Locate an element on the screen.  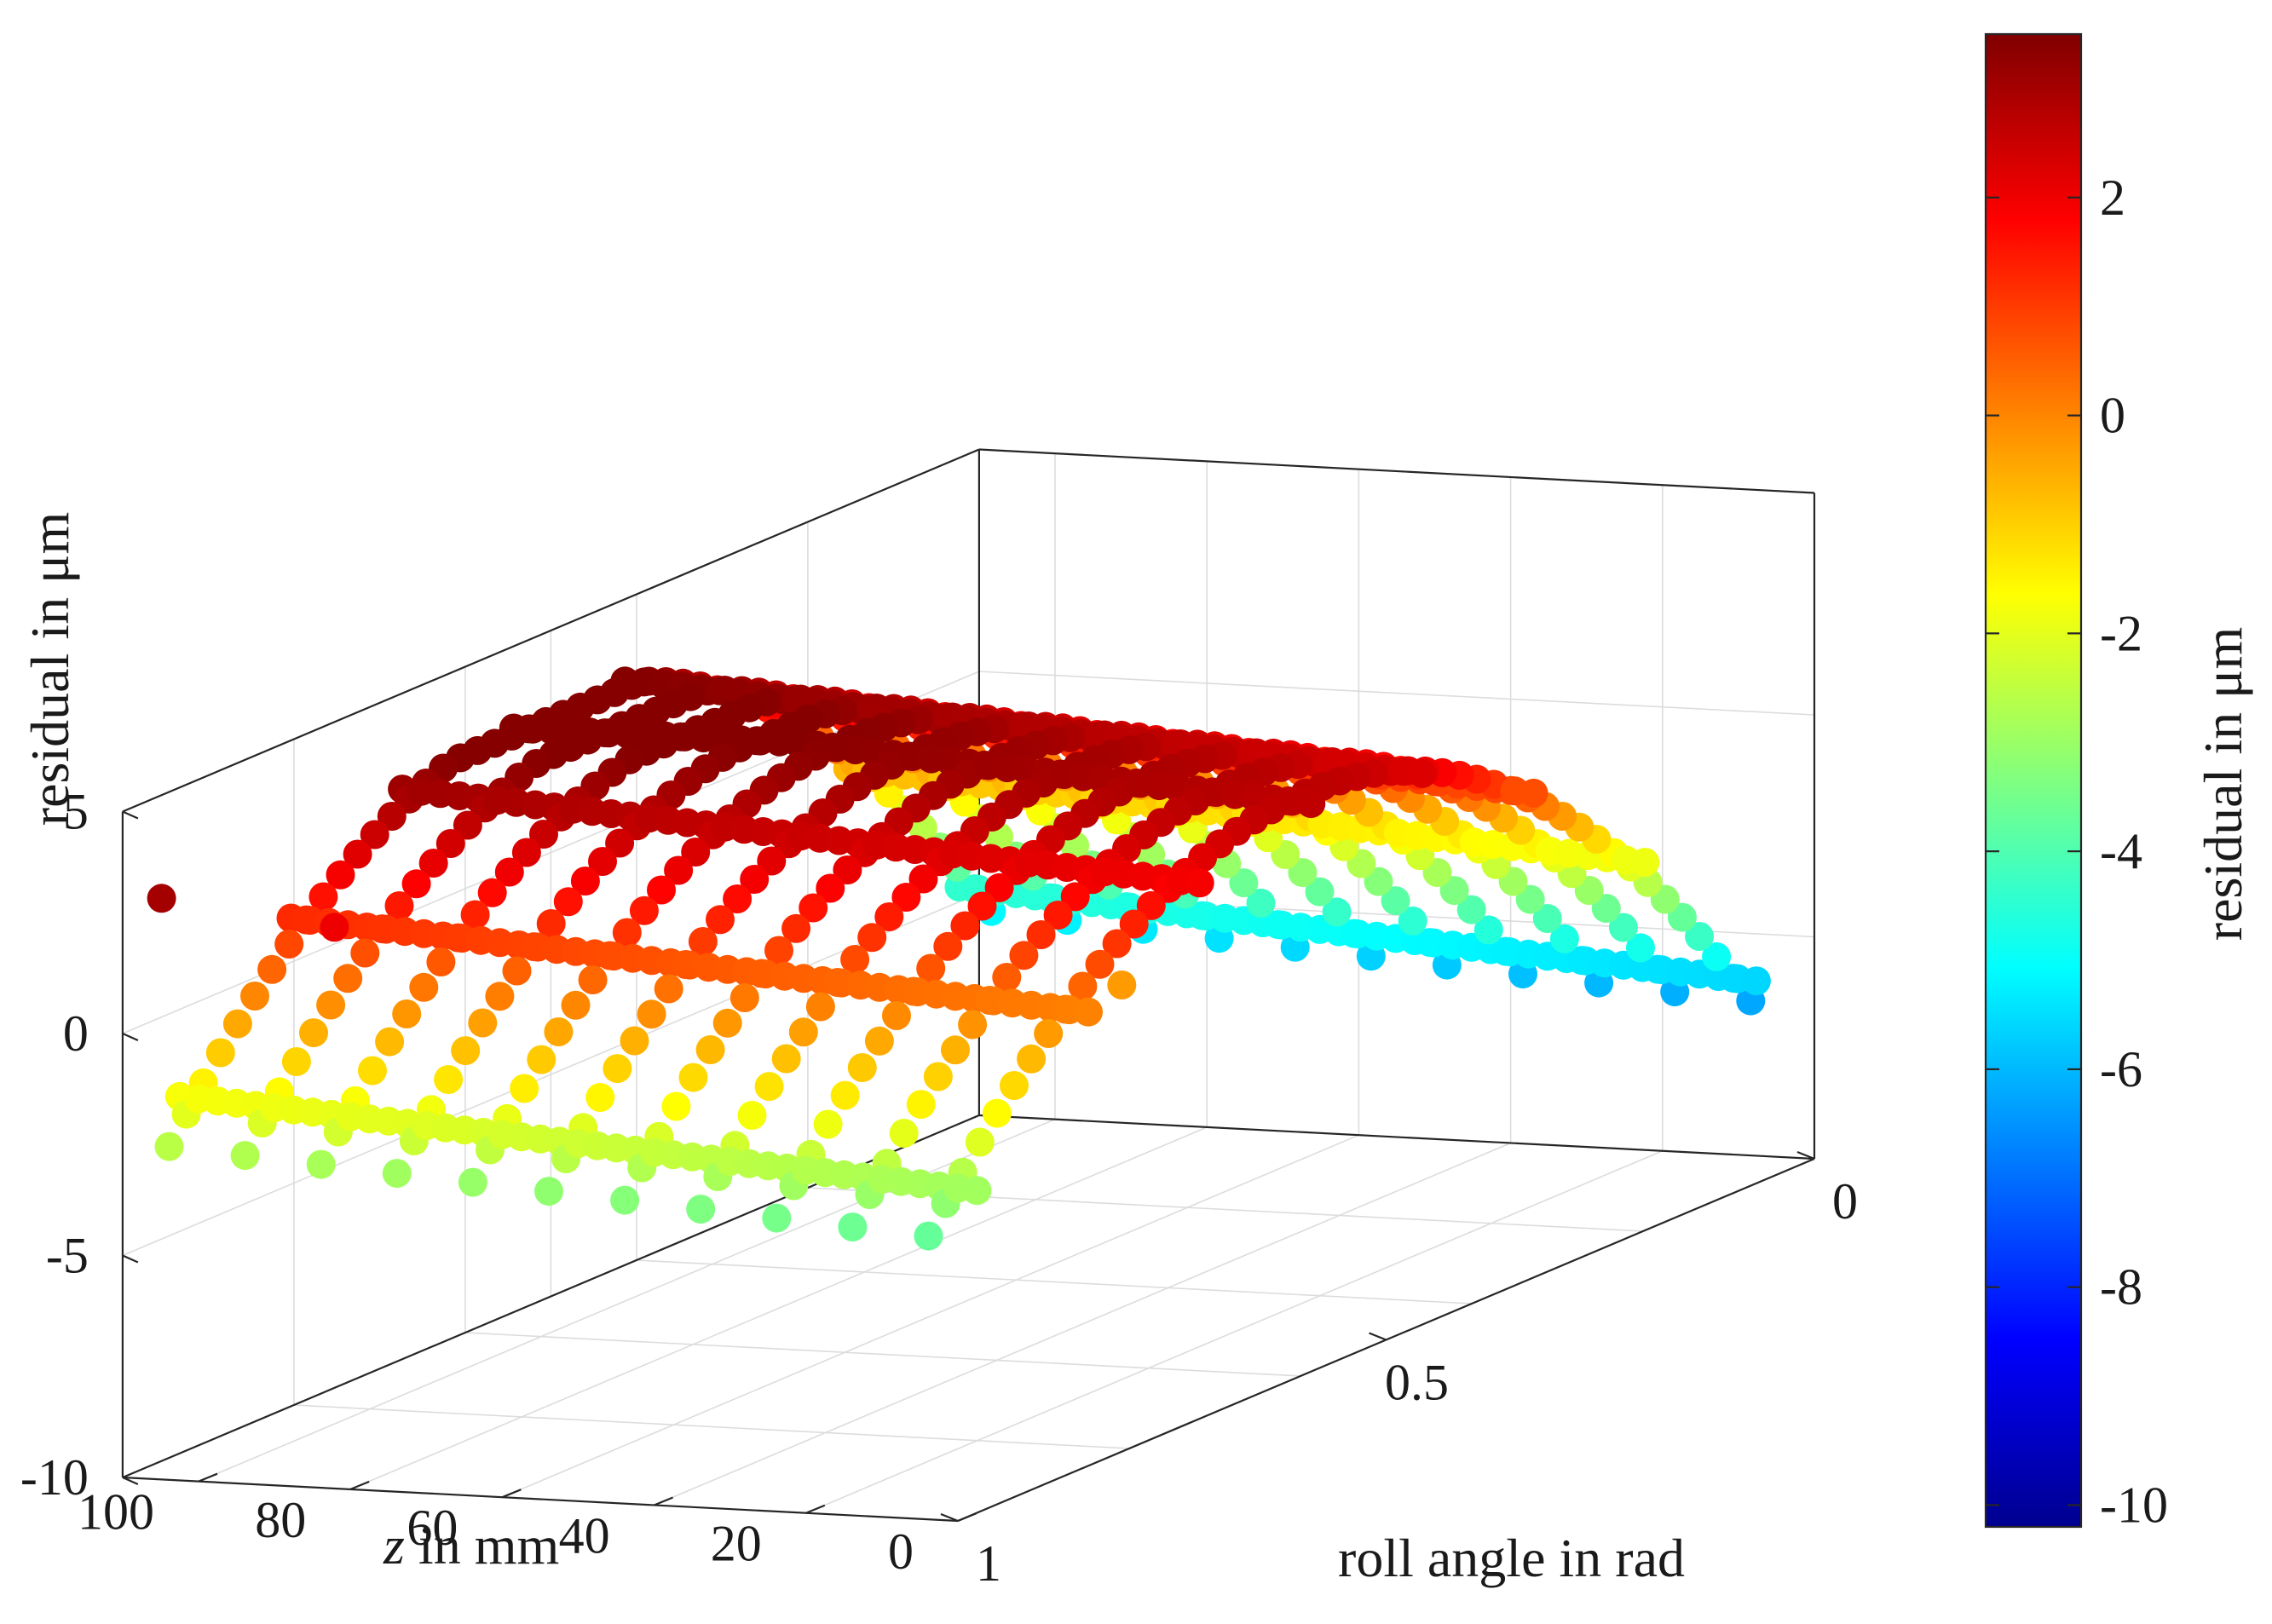
z-tick-mark is located at coordinates (130, 1259).